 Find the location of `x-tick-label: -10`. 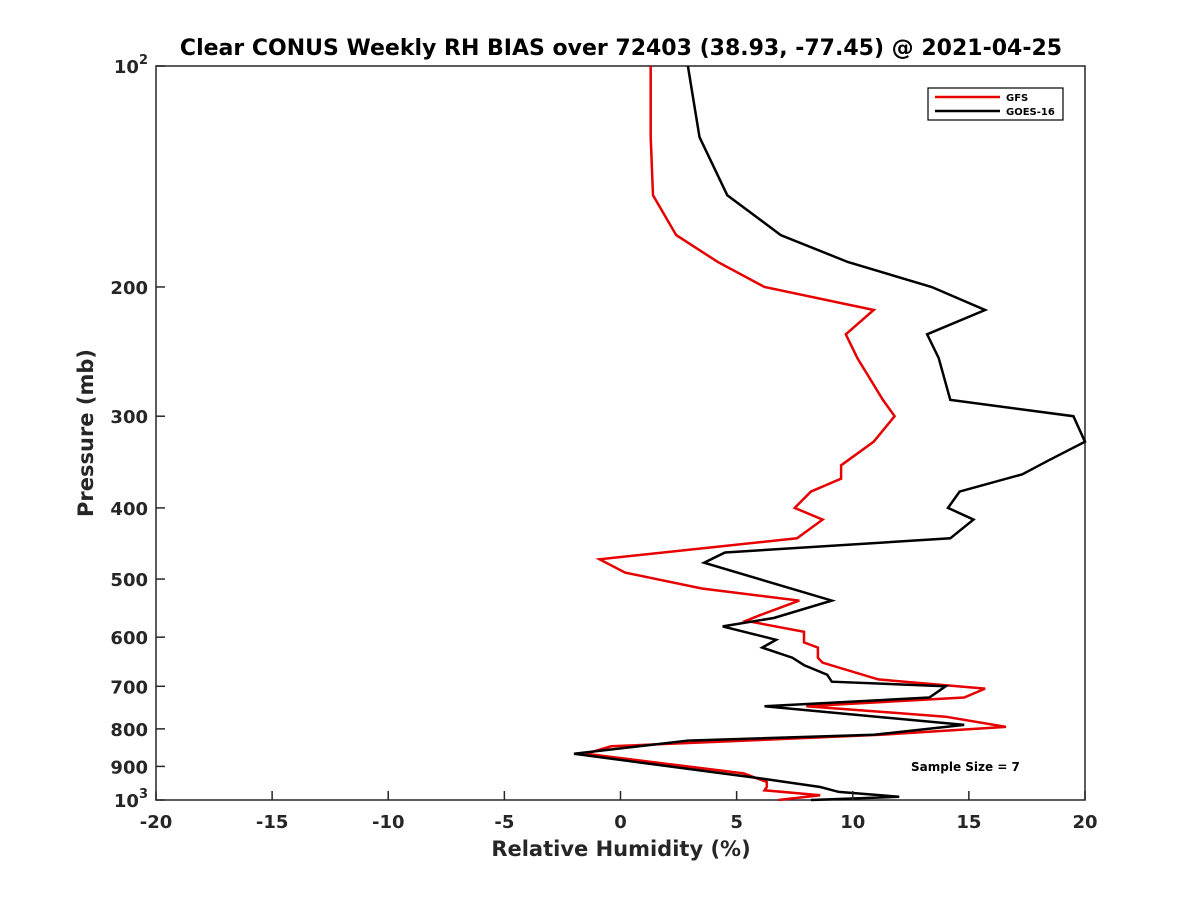

x-tick-label: -10 is located at coordinates (388, 822).